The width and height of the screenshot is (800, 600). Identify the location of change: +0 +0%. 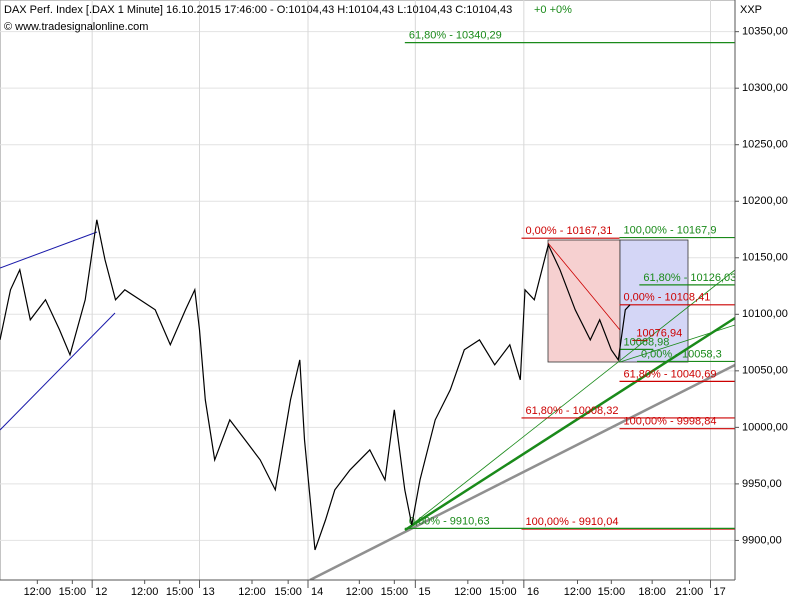
(553, 10).